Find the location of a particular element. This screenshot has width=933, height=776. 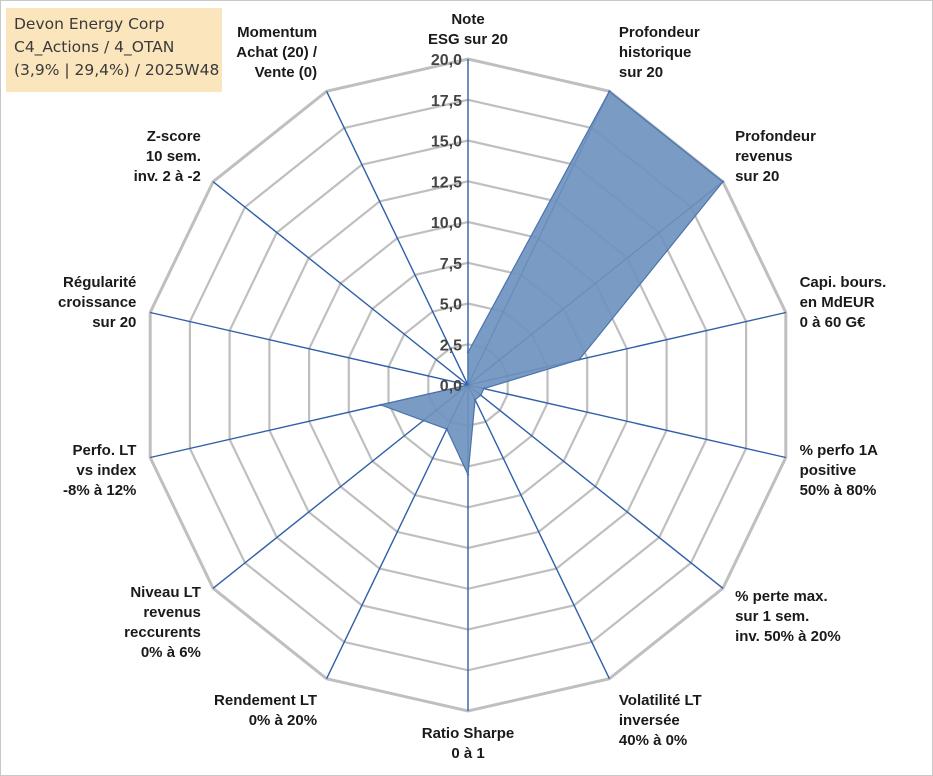

category-label-line: Perfo. LT is located at coordinates (105, 450).